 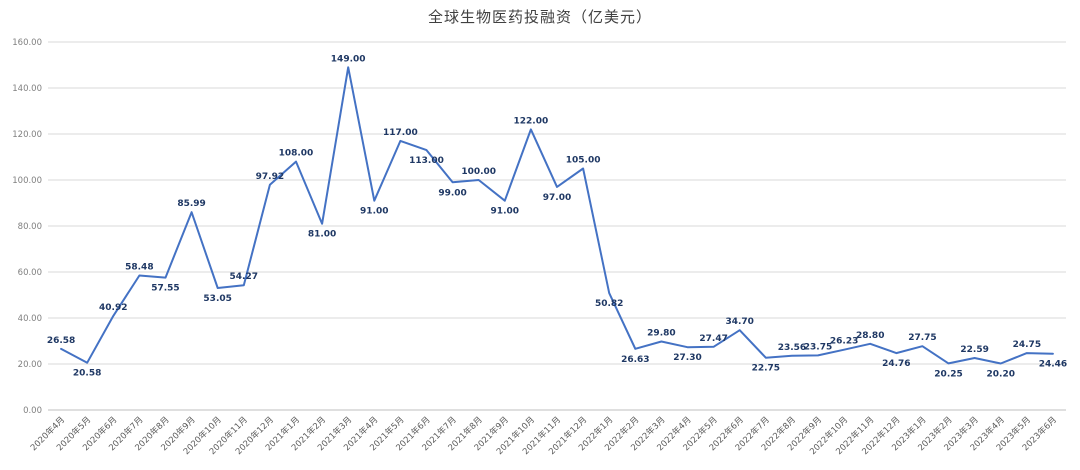 What do you see at coordinates (30, 227) in the screenshot?
I see `y-axis-tick-label: 80.00` at bounding box center [30, 227].